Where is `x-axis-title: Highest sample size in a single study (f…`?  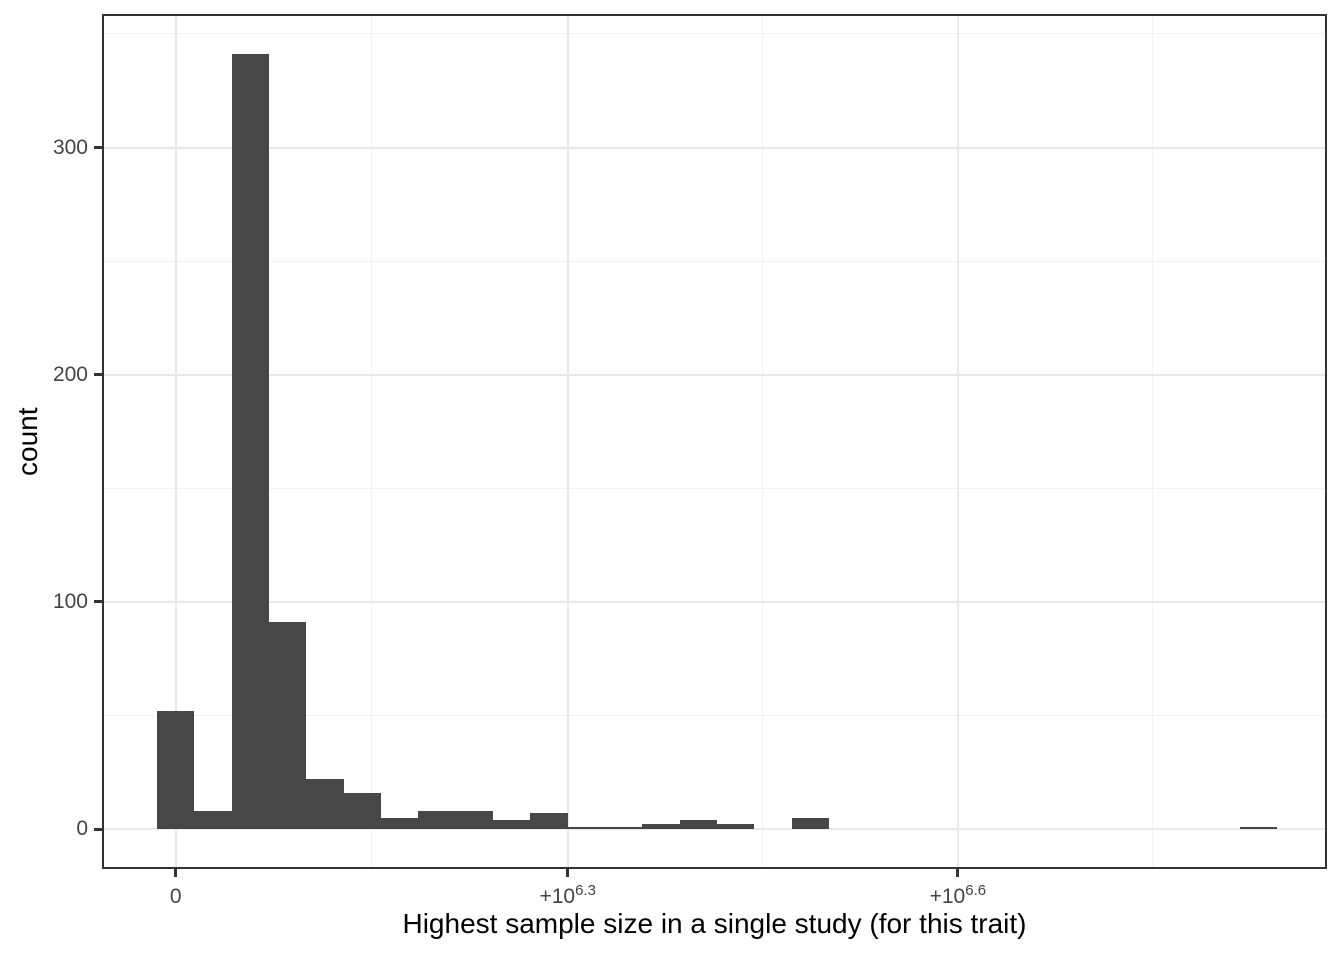 x-axis-title: Highest sample size in a single study (f… is located at coordinates (714, 923).